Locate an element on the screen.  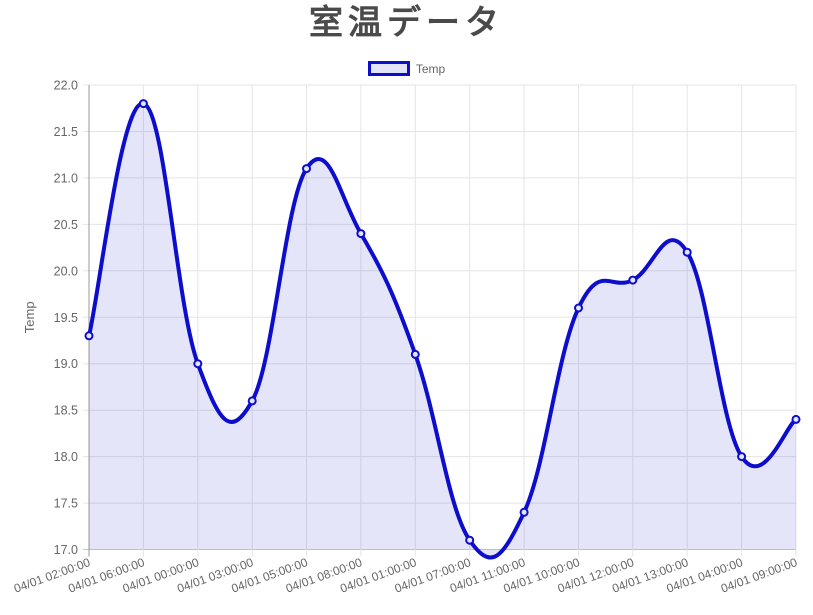
y-tick-label: 21.0 is located at coordinates (66, 178).